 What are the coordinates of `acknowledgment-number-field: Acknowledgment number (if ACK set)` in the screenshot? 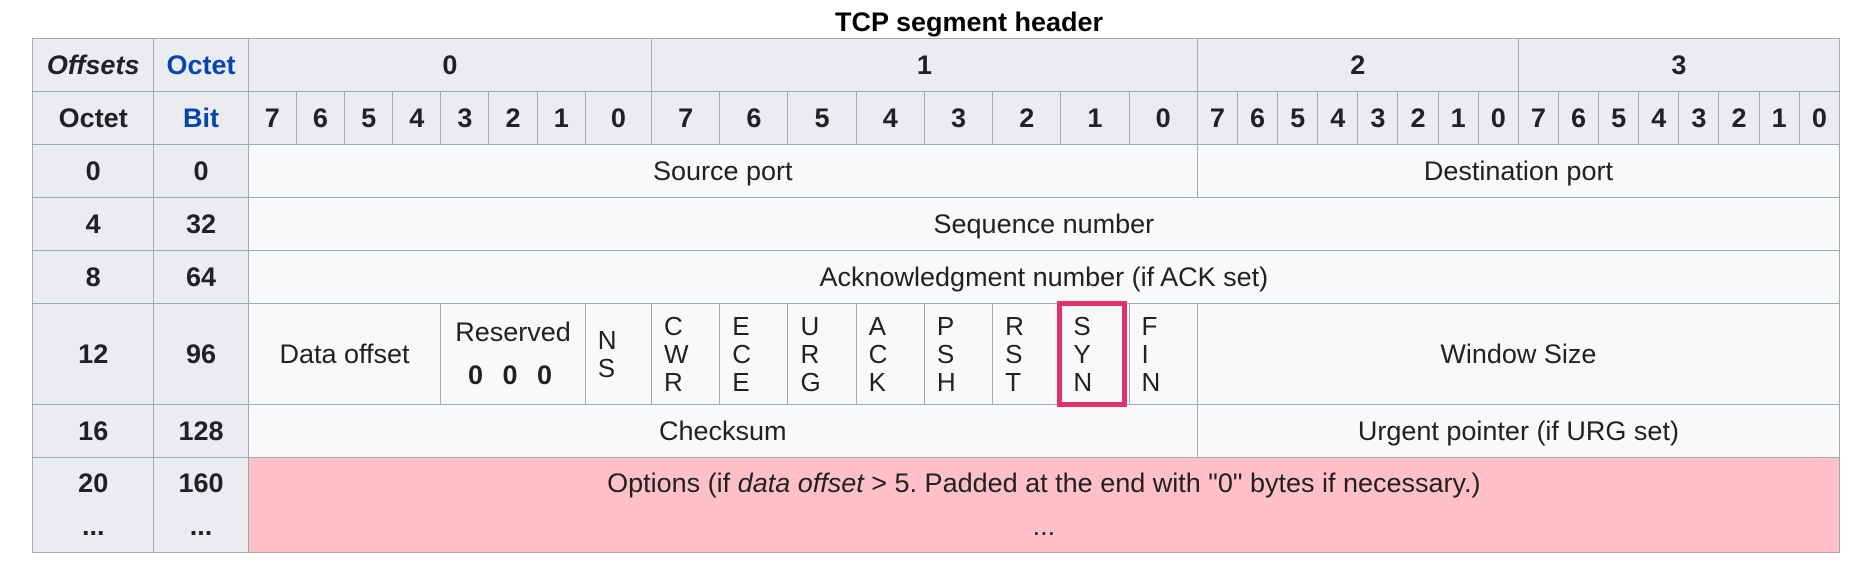 It's located at (1044, 277).